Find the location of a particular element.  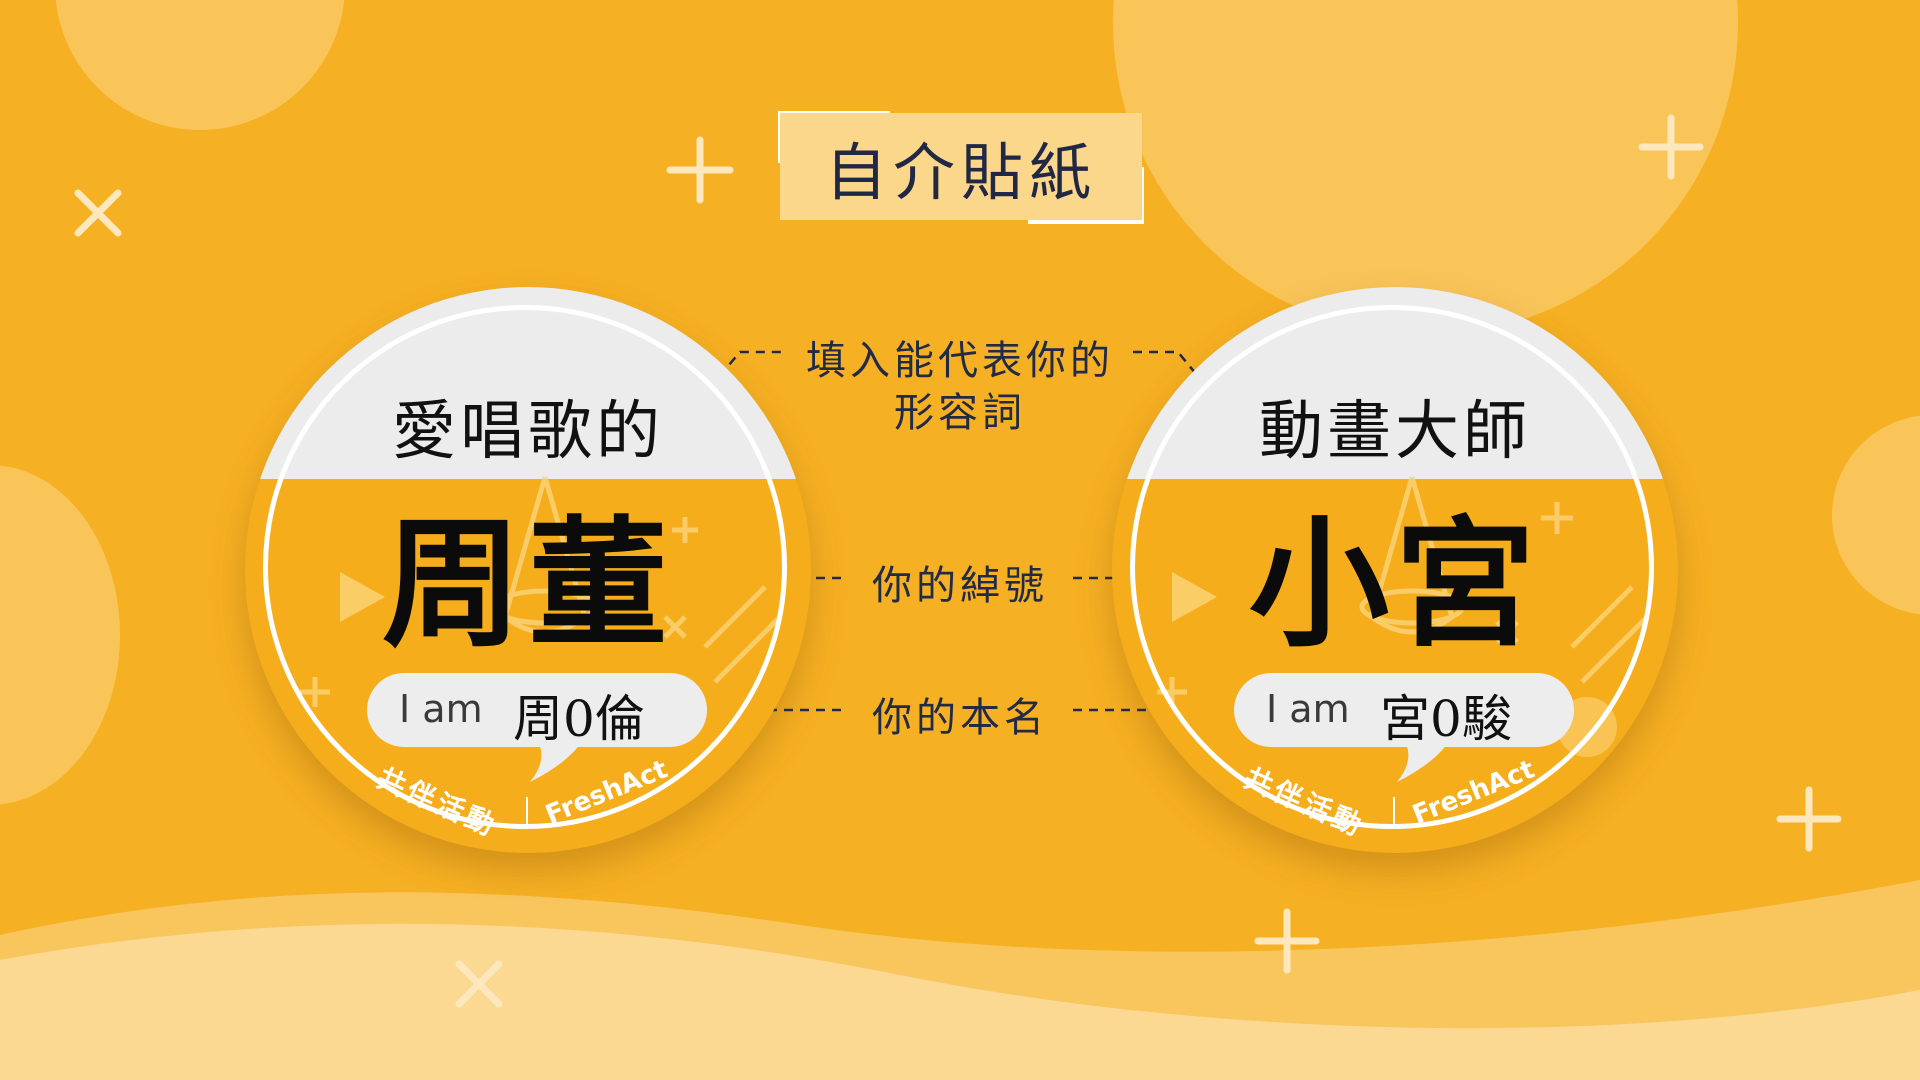

sticker-nickname: 周董 is located at coordinates (527, 585).